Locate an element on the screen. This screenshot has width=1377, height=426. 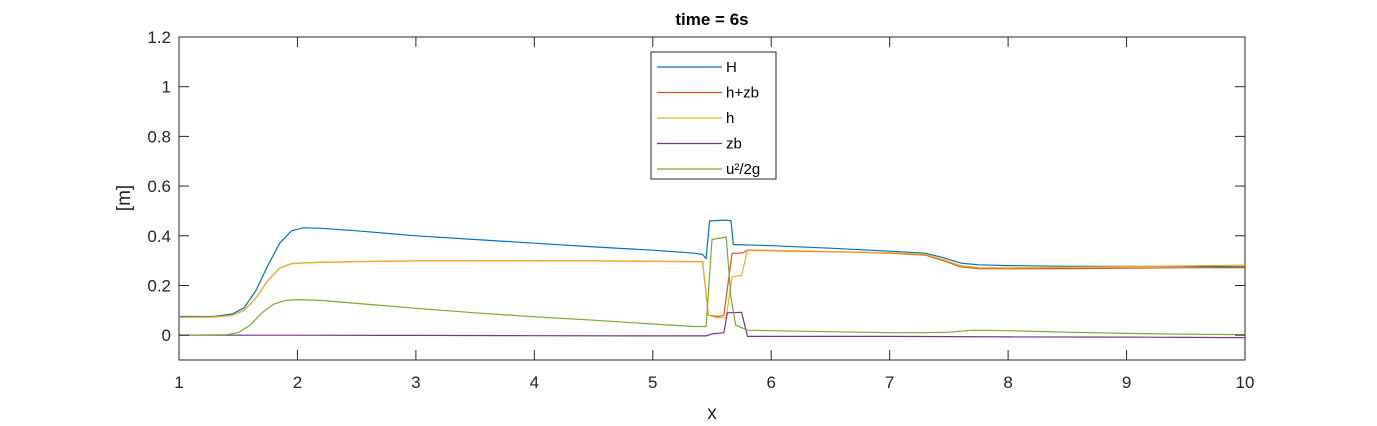
series-line-zb is located at coordinates (712, 325).